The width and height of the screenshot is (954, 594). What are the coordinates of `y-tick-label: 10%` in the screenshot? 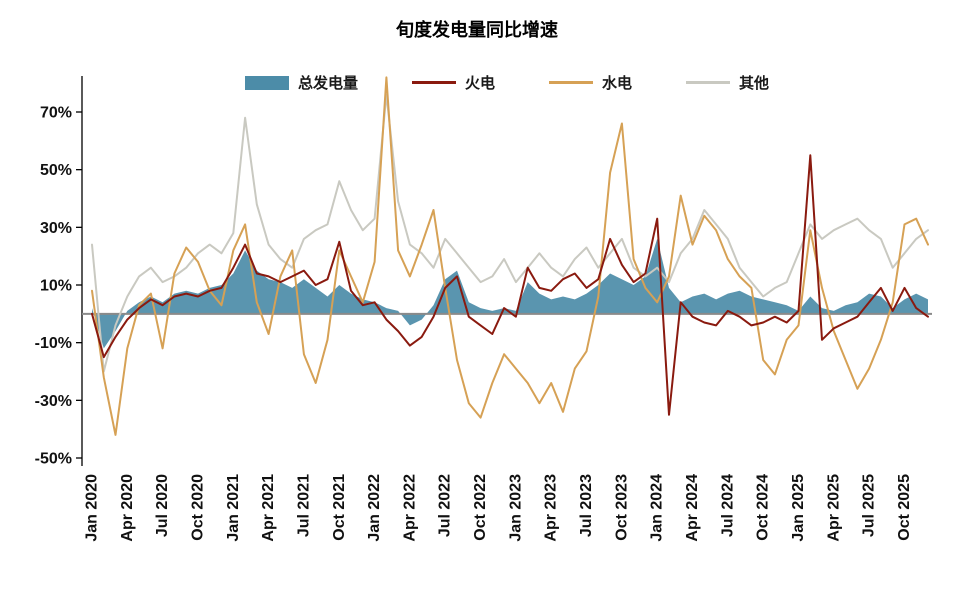 It's located at (56, 286).